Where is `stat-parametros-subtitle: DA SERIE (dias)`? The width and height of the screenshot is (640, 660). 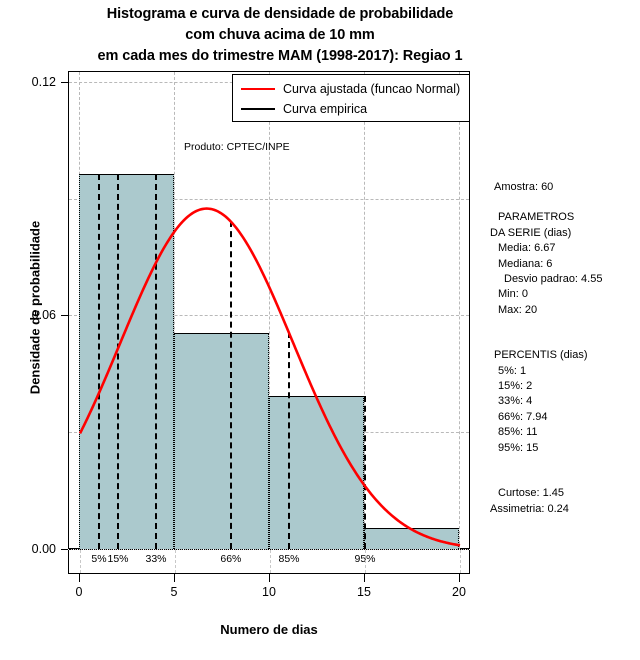 stat-parametros-subtitle: DA SERIE (dias) is located at coordinates (531, 232).